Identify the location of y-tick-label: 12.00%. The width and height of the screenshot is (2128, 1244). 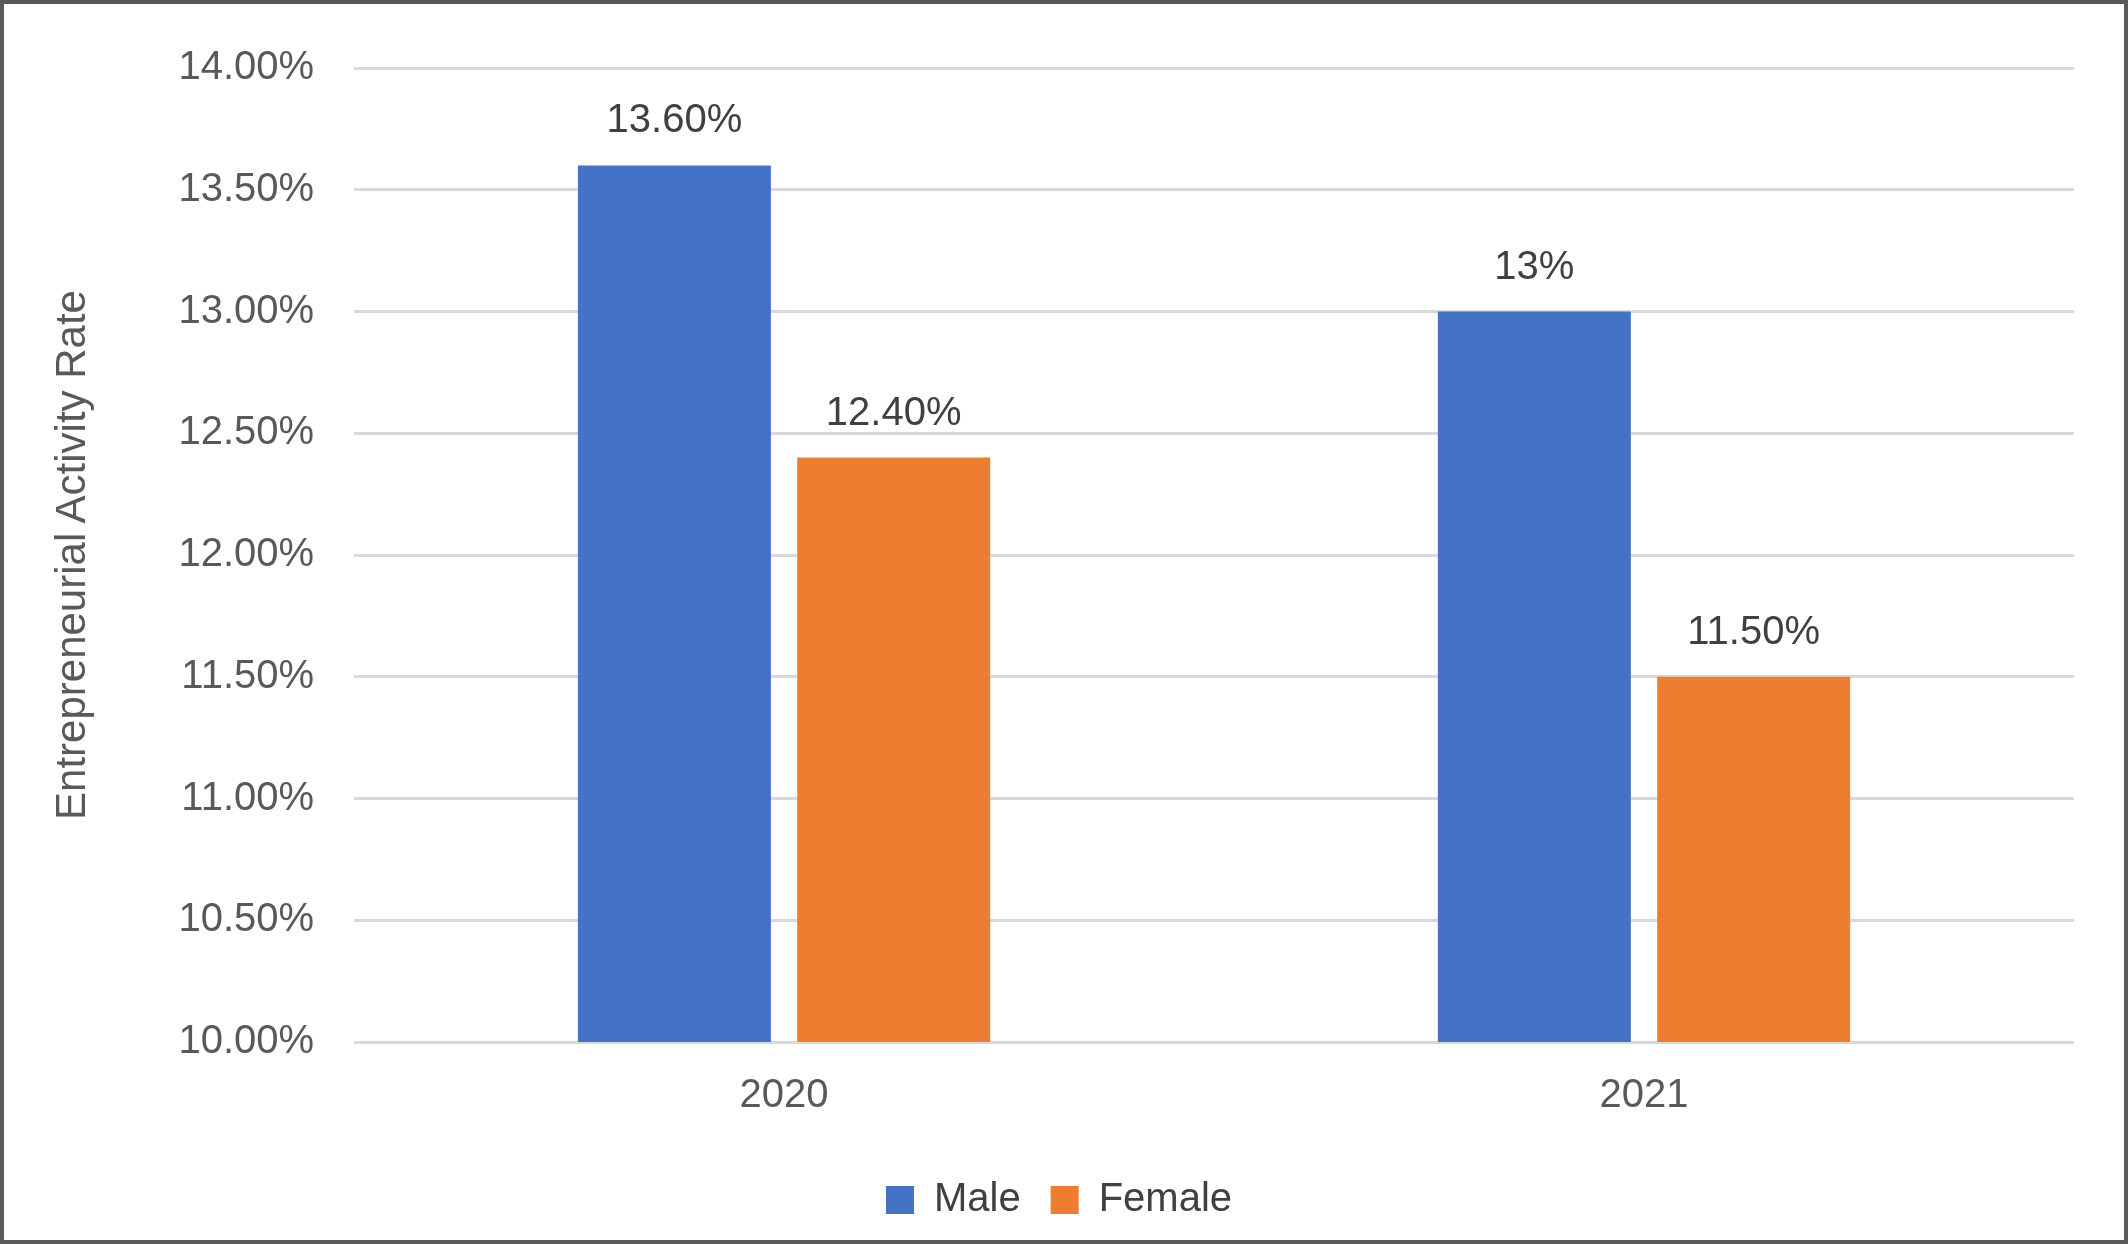
(246, 552).